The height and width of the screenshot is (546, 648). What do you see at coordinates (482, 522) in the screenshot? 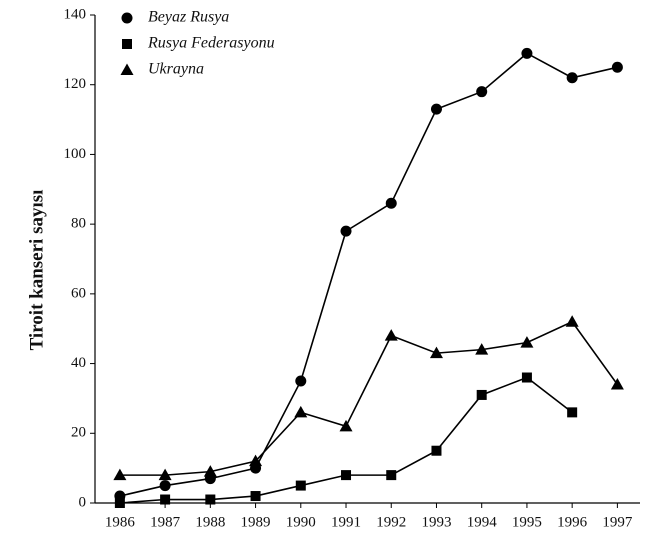
I see `x-tick-label: 1994` at bounding box center [482, 522].